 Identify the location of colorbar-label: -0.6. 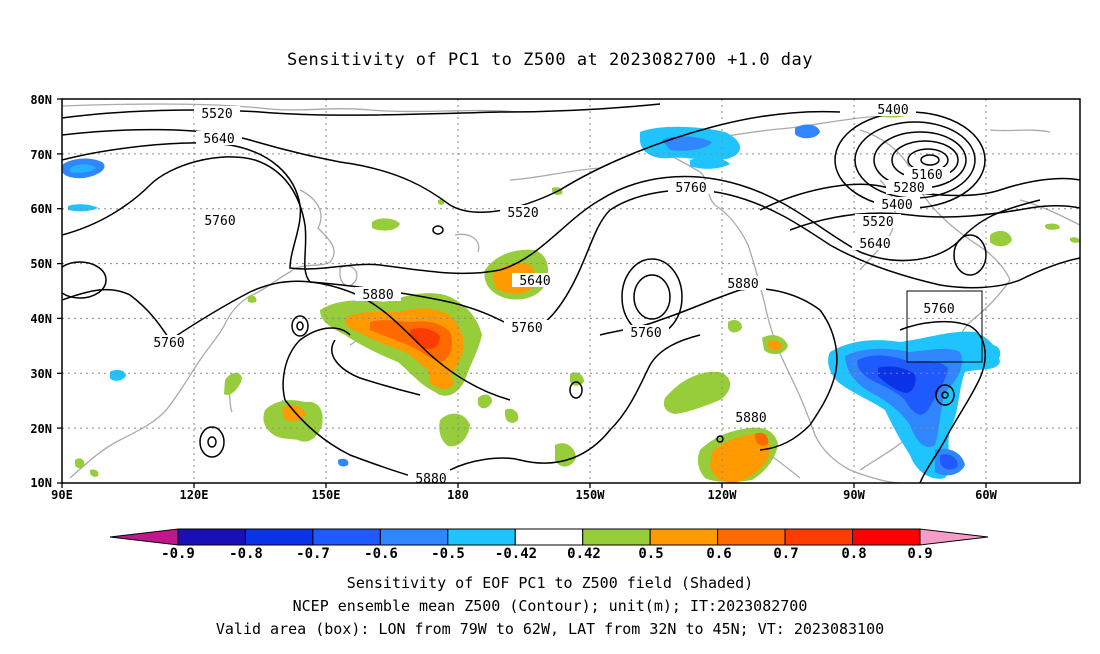
(381, 554).